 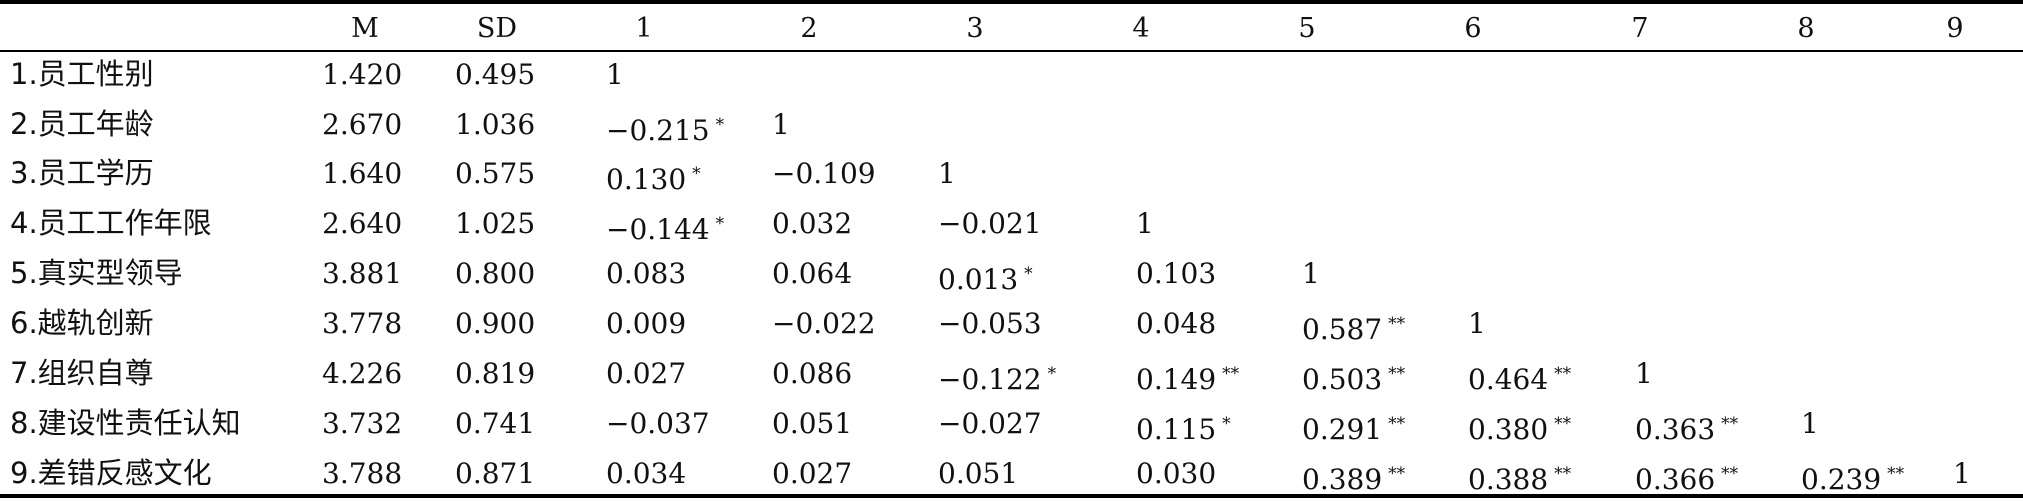 I want to click on row-label: 9.差错反感文化, so click(x=111, y=473).